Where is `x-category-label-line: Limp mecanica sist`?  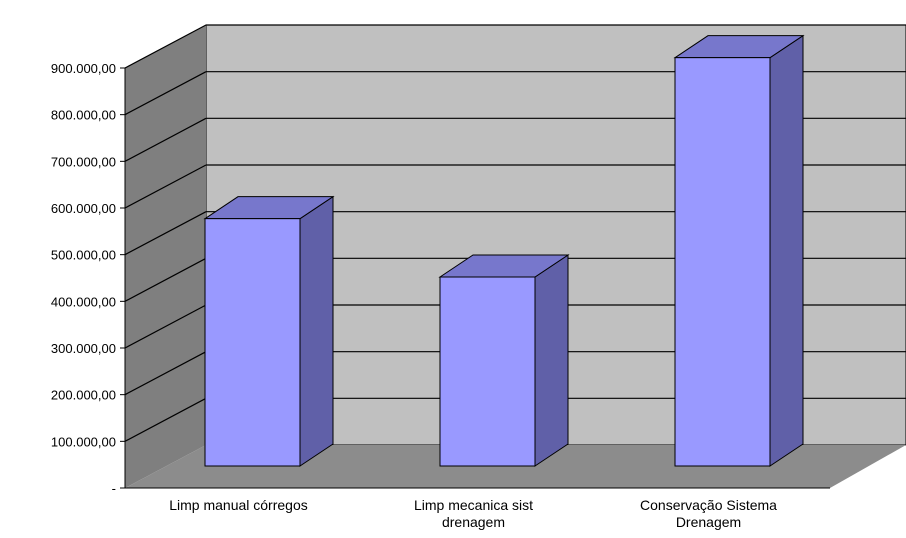
x-category-label-line: Limp mecanica sist is located at coordinates (473, 505).